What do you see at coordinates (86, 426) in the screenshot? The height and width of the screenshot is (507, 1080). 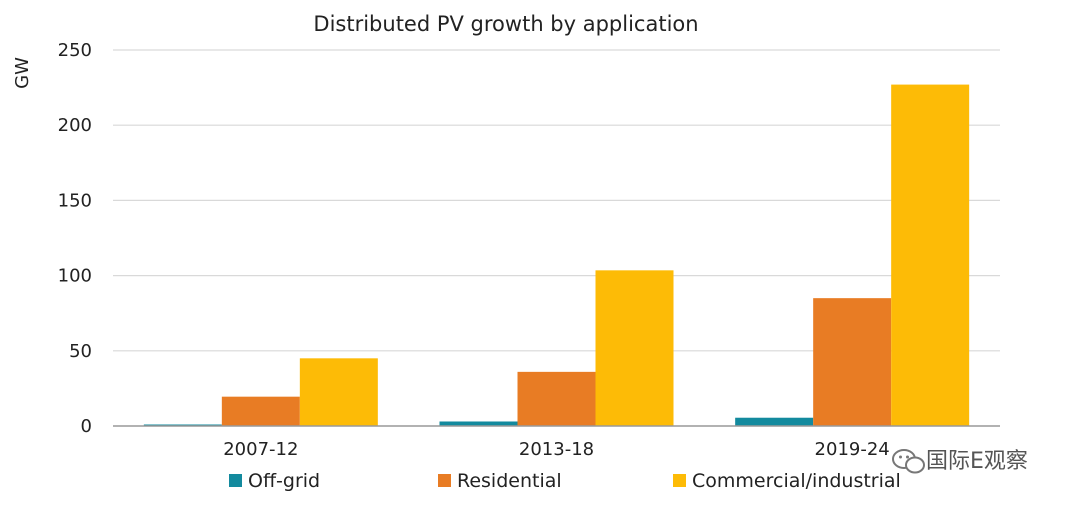 I see `y-tick-label: 0` at bounding box center [86, 426].